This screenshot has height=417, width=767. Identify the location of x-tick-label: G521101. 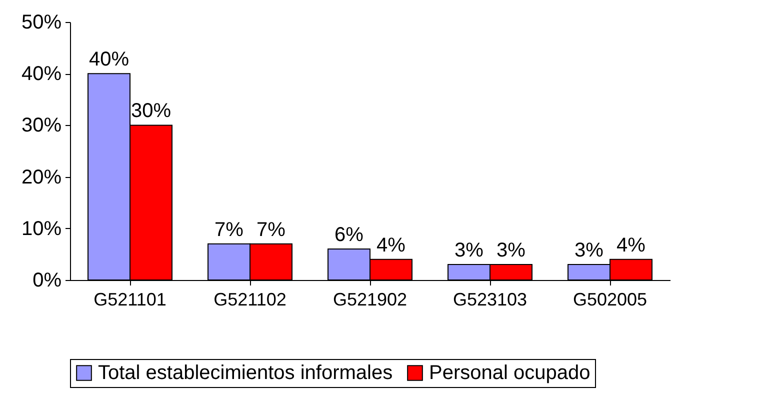
(130, 300).